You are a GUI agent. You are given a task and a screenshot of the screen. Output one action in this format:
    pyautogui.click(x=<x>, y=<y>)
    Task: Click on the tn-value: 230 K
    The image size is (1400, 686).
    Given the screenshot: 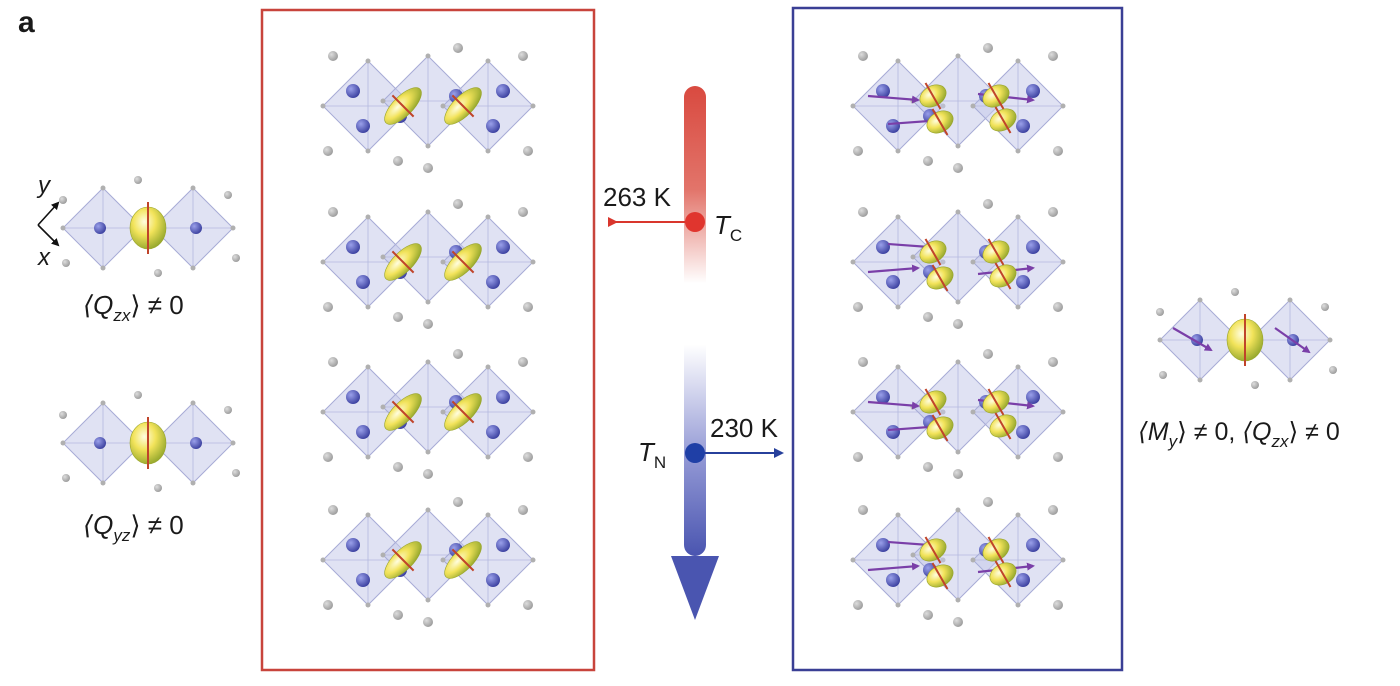 What is the action you would take?
    pyautogui.click(x=744, y=428)
    